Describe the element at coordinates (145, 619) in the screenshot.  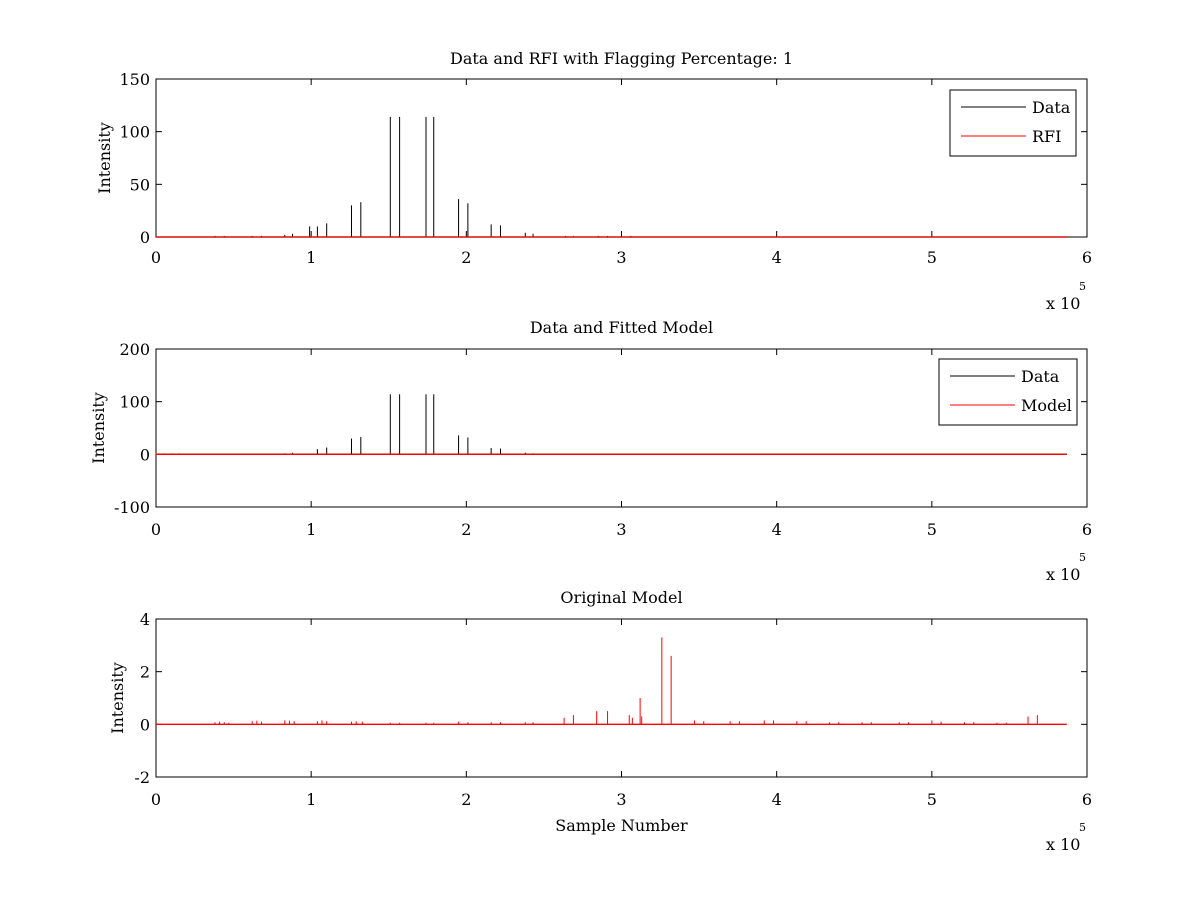
I see `y-tick-label: 4` at that location.